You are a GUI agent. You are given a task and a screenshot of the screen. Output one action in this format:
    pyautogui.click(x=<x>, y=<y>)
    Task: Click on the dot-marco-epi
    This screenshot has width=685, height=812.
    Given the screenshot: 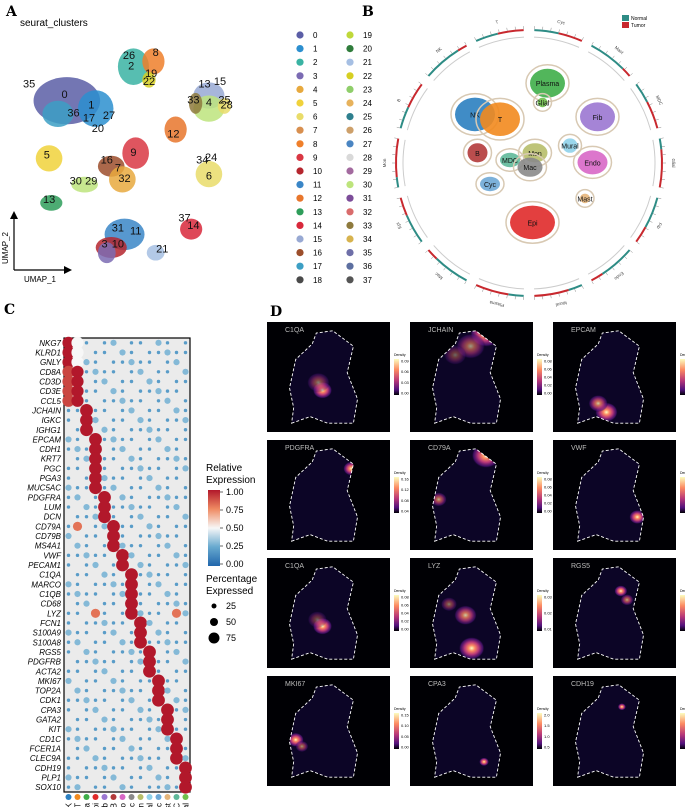 What is the action you would take?
    pyautogui.click(x=95, y=584)
    